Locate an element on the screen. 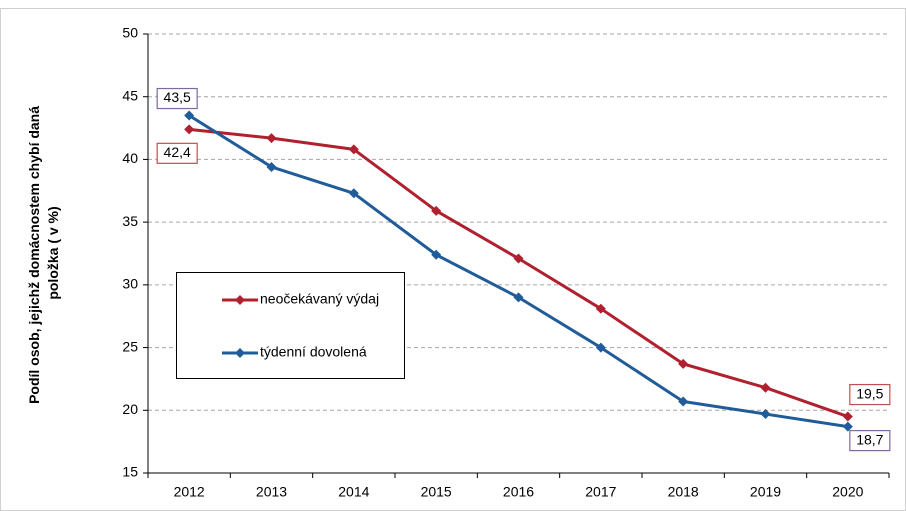  legend-label: neočekávaný výdaj is located at coordinates (319, 299).